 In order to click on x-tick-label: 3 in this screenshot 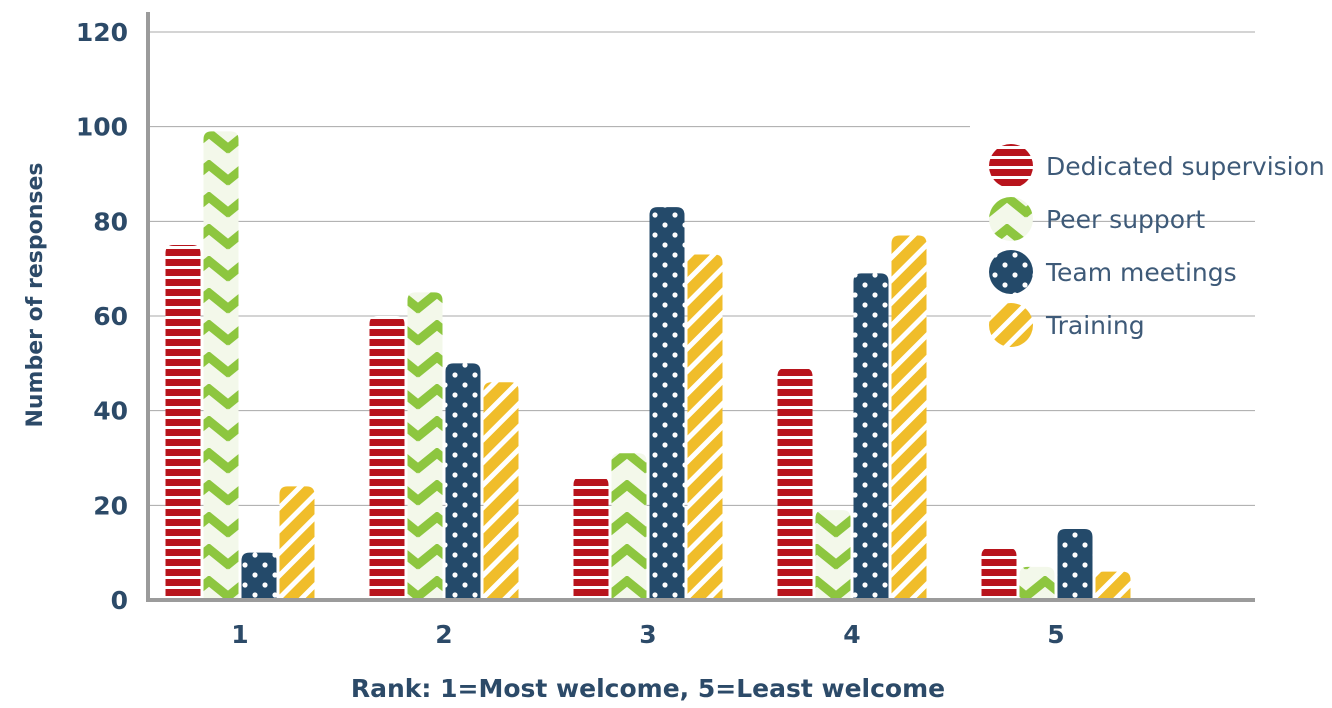, I will do `click(647, 634)`.